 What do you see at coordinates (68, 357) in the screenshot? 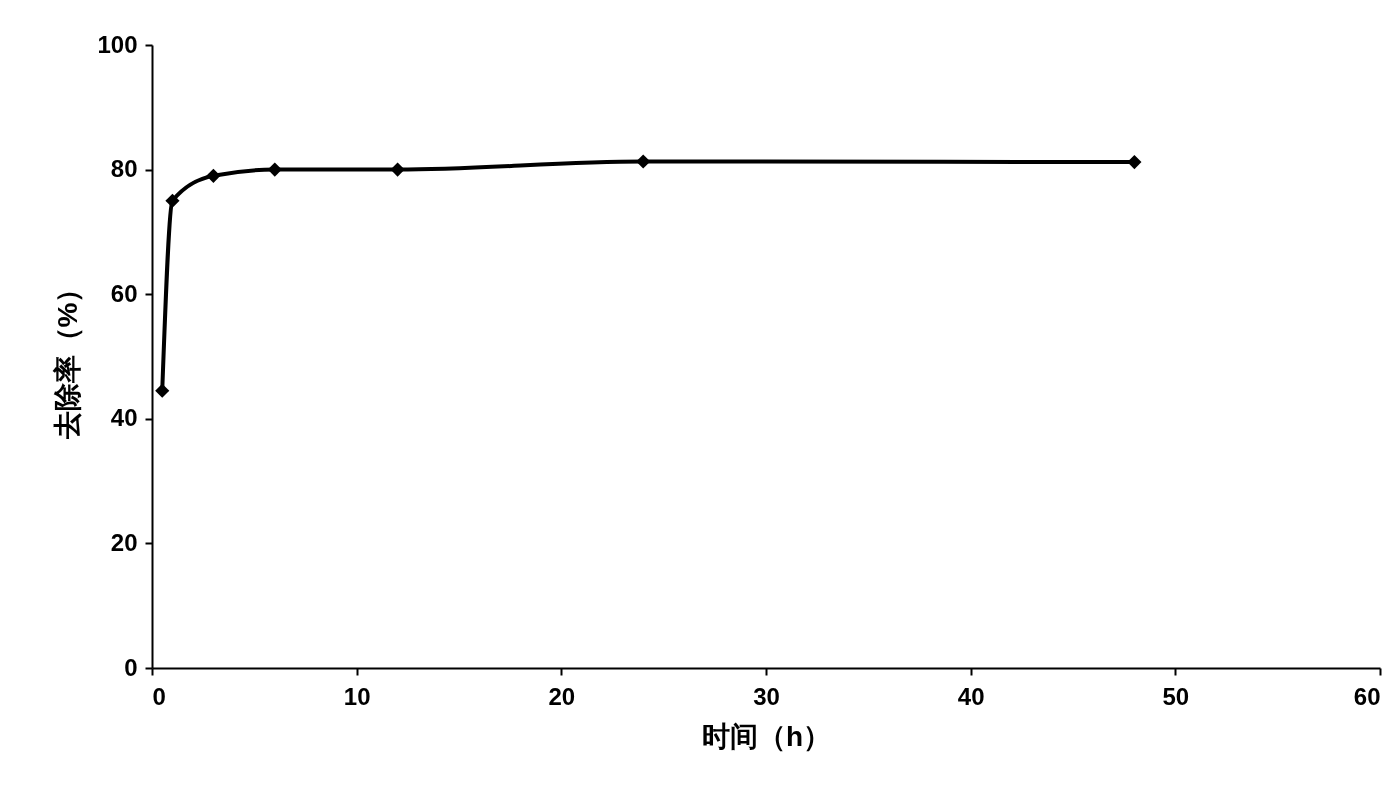
I see `y-axis-title: 去除率（%）` at bounding box center [68, 357].